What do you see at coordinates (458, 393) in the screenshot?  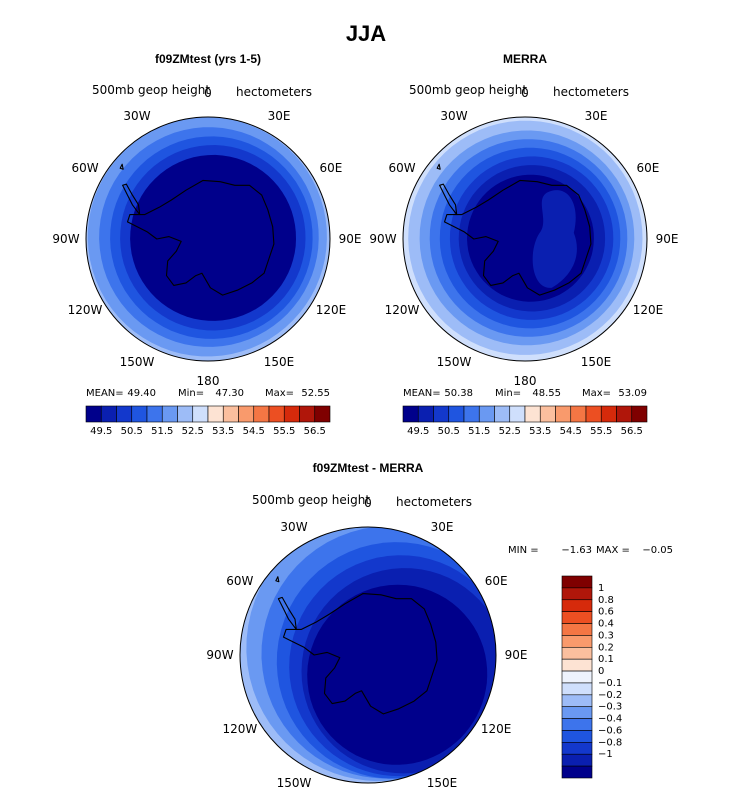 I see `stat-mean-value: 50.38` at bounding box center [458, 393].